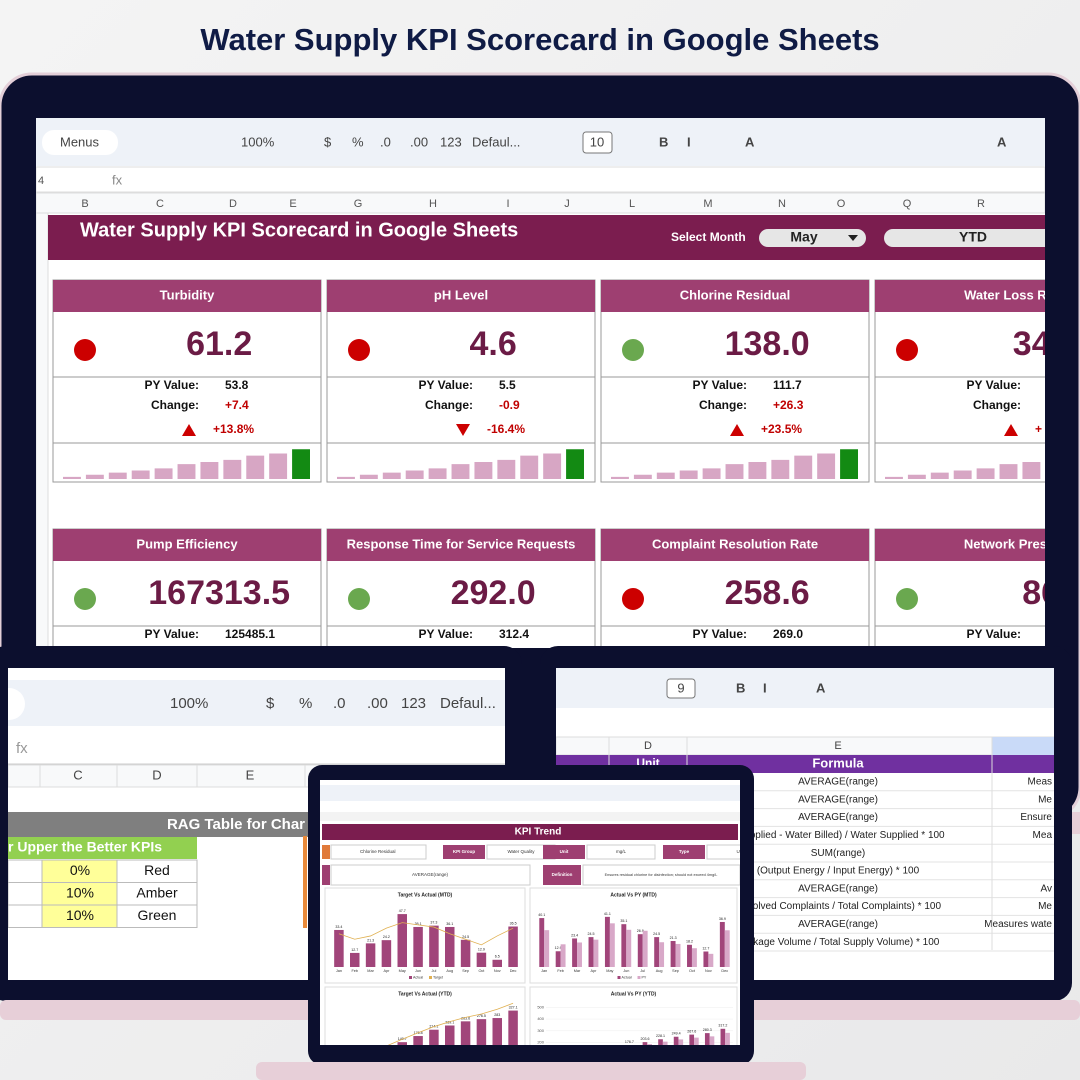 This screenshot has height=1080, width=1080. Describe the element at coordinates (684, 851) in the screenshot. I see `filter-label-text: Type` at that location.